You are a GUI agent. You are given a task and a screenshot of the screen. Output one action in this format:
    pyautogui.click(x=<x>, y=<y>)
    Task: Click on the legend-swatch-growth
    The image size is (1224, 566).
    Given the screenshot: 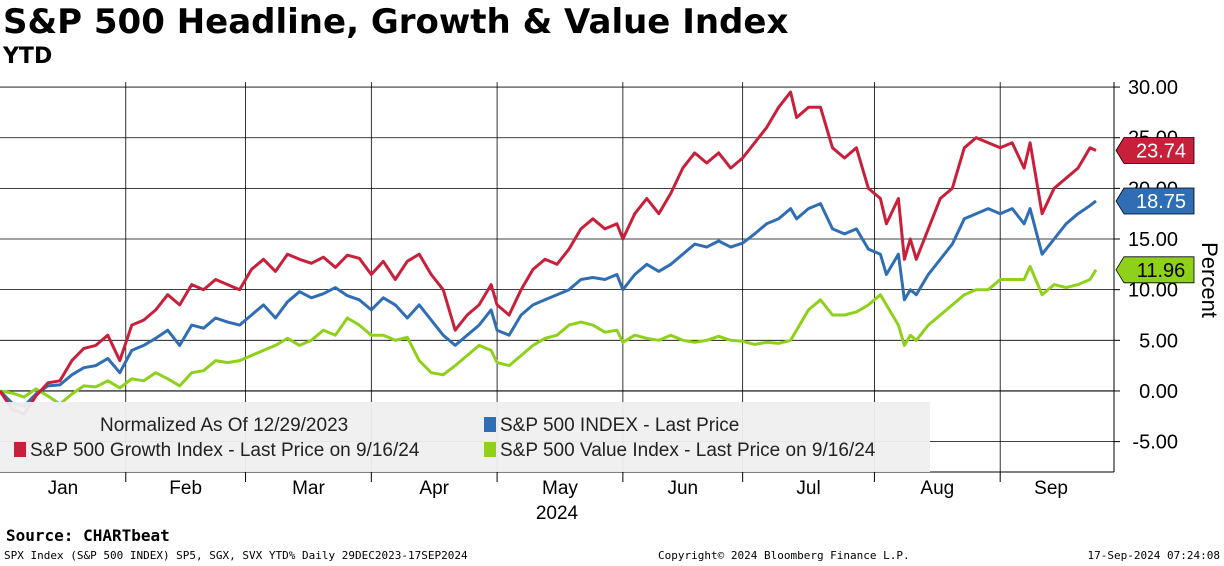 What is the action you would take?
    pyautogui.click(x=20, y=449)
    